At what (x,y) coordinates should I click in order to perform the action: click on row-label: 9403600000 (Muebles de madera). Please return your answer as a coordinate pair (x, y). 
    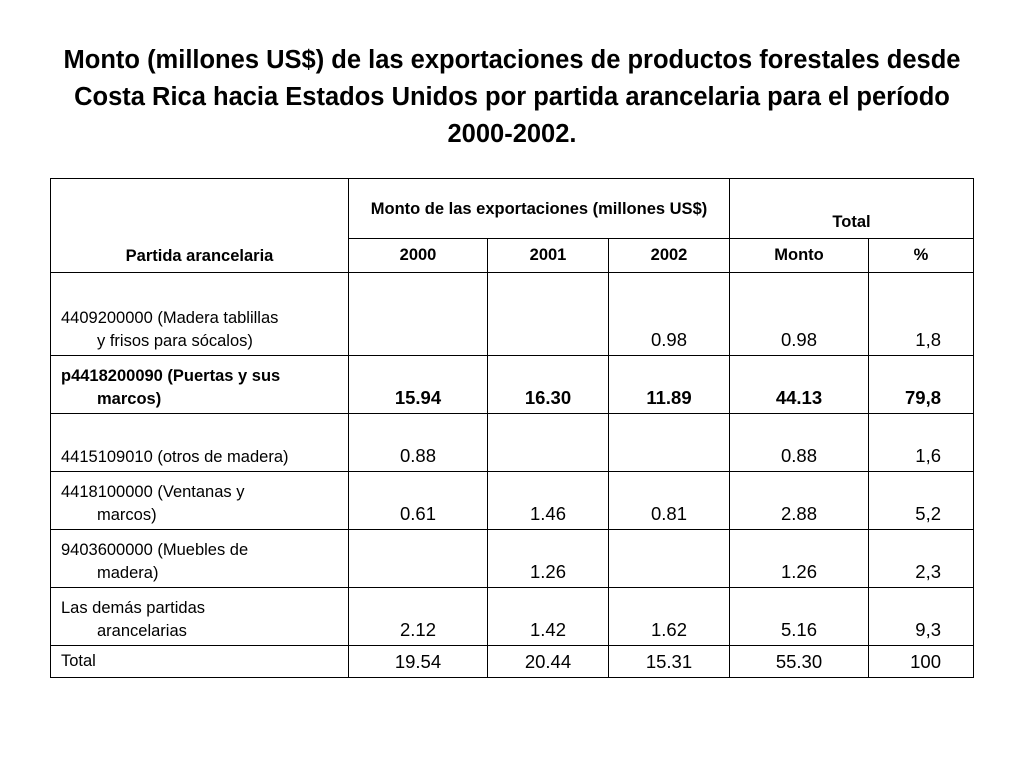
    Looking at the image, I should click on (199, 558).